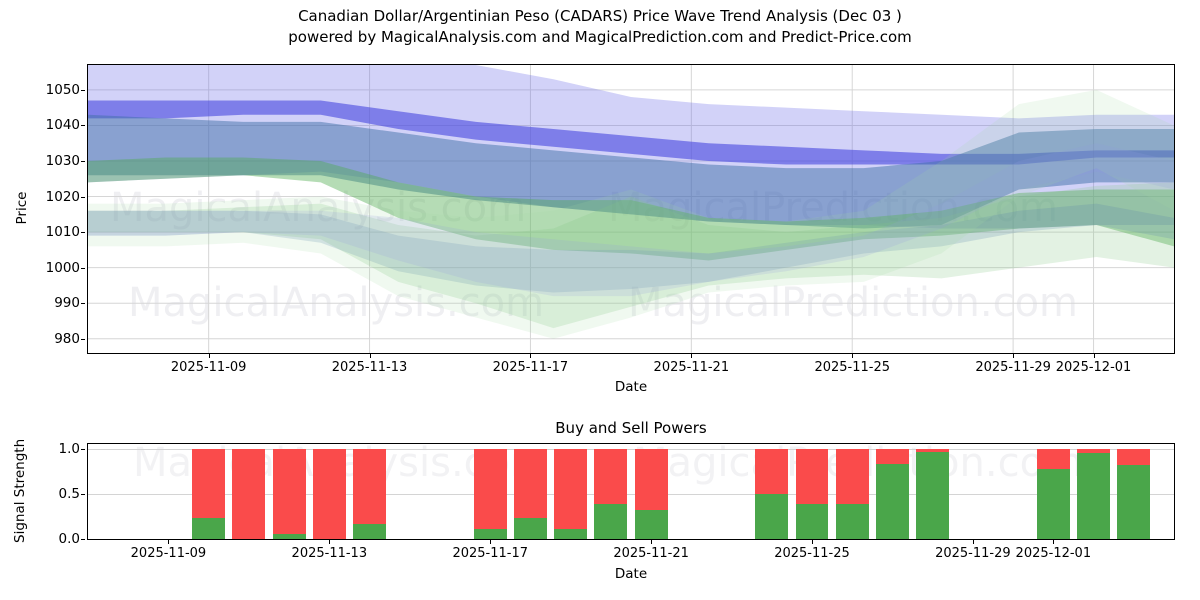 This screenshot has width=1200, height=600. Describe the element at coordinates (62, 196) in the screenshot. I see `price-y-tick-label: 1020` at that location.